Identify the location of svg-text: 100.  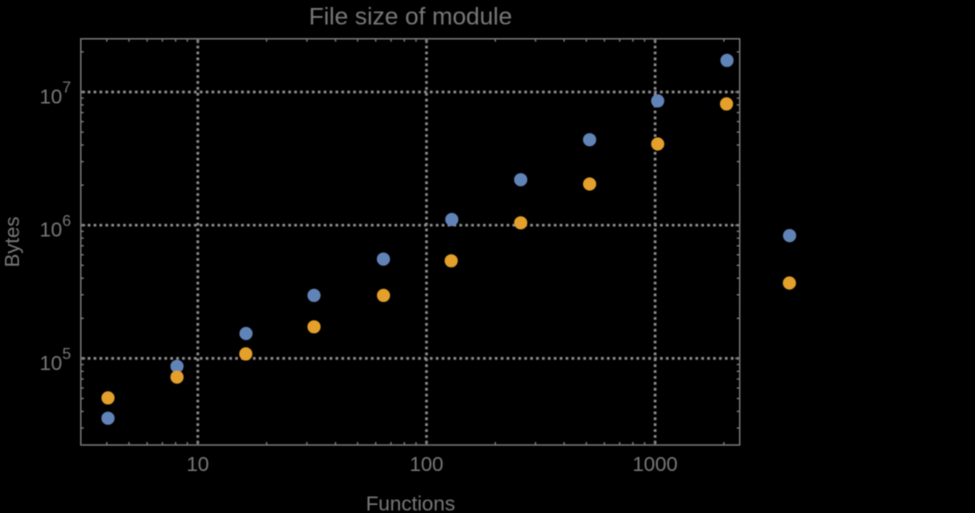
(427, 465).